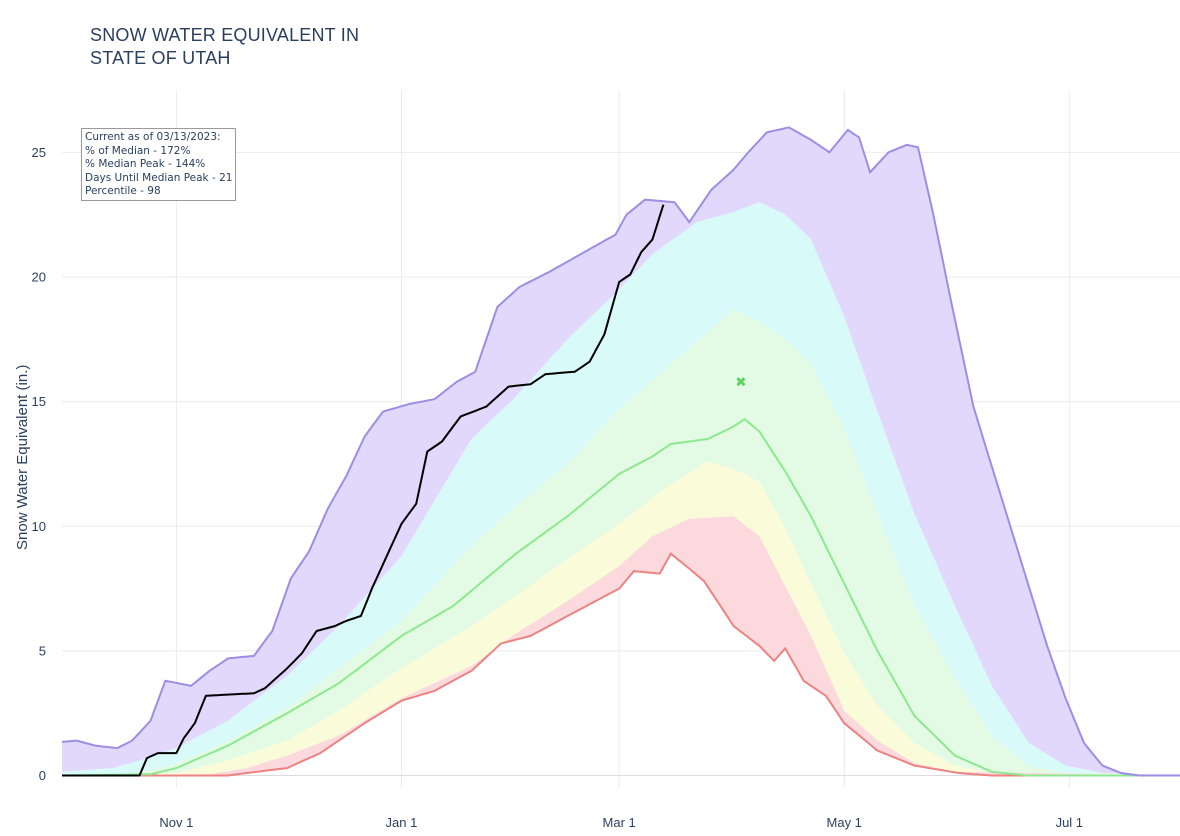 This screenshot has height=836, width=1180. I want to click on info-line-pct-median-peak: % Median Peak - 144%, so click(145, 164).